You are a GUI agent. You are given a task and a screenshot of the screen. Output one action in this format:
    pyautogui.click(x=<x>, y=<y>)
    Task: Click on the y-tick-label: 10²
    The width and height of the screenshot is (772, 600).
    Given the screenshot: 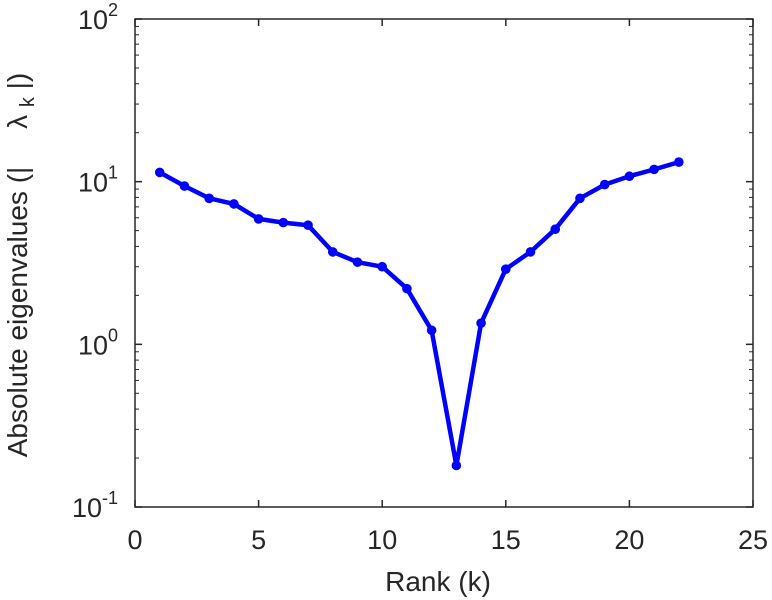 What is the action you would take?
    pyautogui.click(x=98, y=17)
    